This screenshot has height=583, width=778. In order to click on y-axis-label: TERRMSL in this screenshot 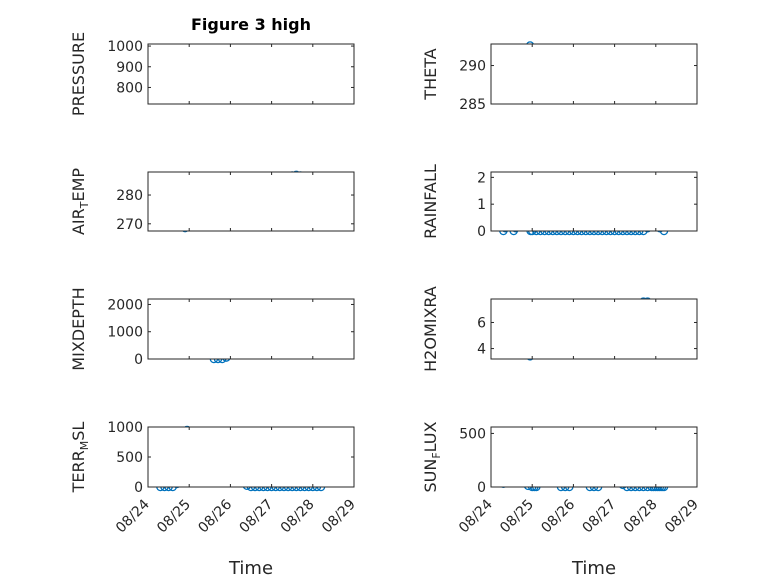, I will do `click(80, 458)`.